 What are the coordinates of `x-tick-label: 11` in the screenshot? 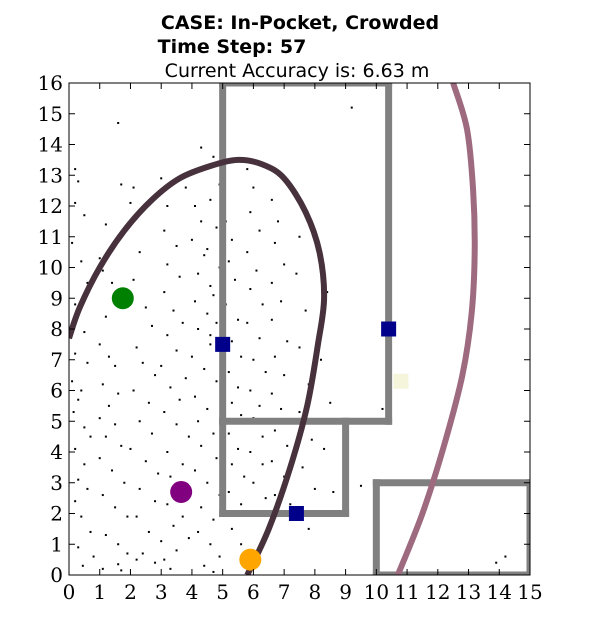 It's located at (406, 592).